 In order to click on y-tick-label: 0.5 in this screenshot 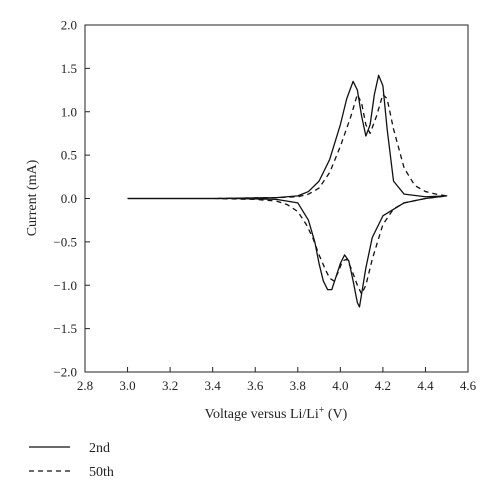, I will do `click(69, 155)`.